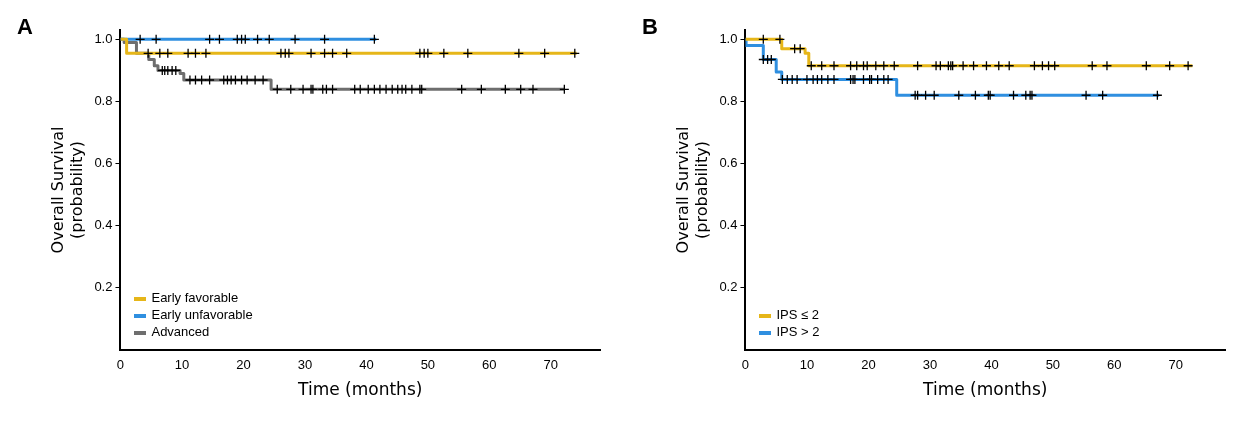 The height and width of the screenshot is (424, 1250). What do you see at coordinates (195, 297) in the screenshot?
I see `legend-label: Early favorable` at bounding box center [195, 297].